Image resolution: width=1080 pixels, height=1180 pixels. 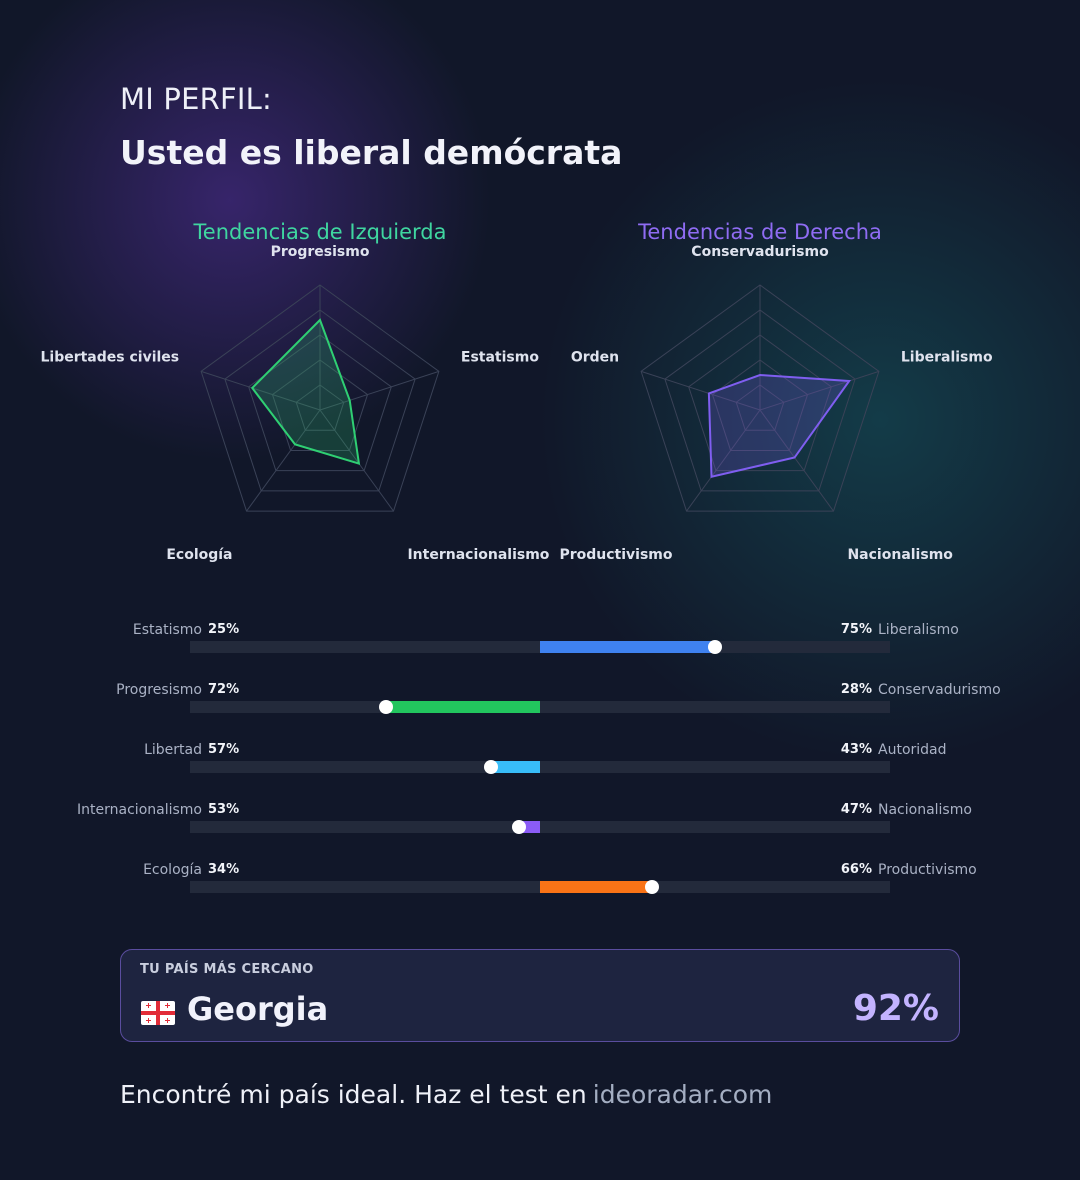 What do you see at coordinates (199, 555) in the screenshot?
I see `radar-axis-label: Ecología` at bounding box center [199, 555].